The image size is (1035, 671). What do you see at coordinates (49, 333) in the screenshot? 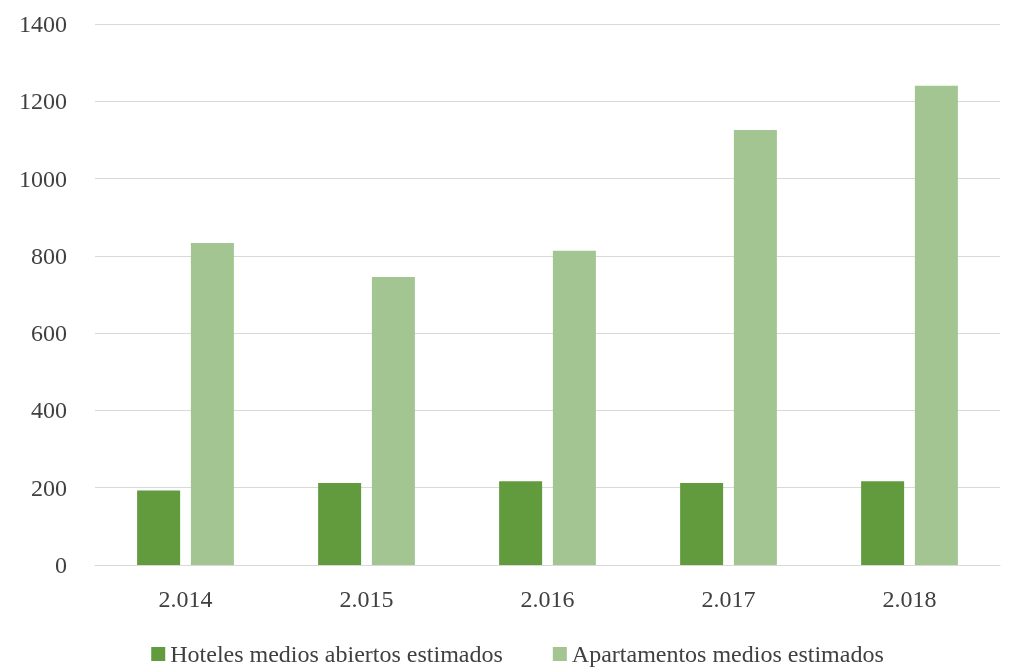
I see `y-tick-label: 600` at bounding box center [49, 333].